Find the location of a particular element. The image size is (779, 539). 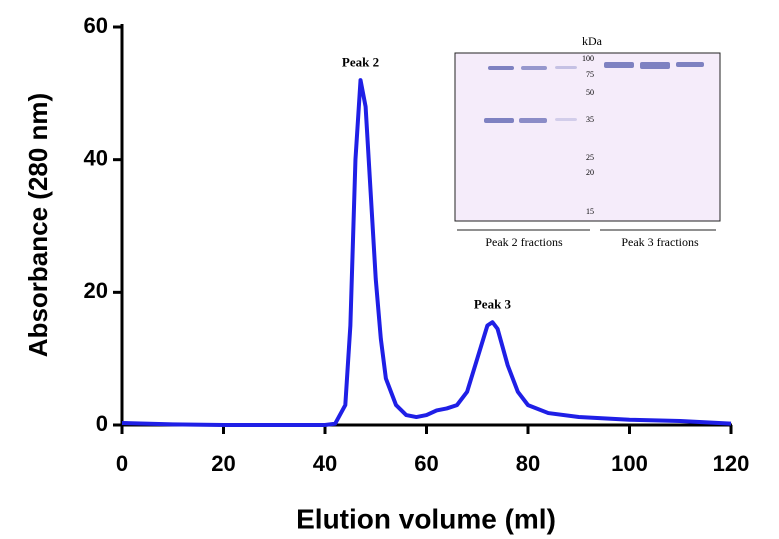

gel-image is located at coordinates (587, 137).